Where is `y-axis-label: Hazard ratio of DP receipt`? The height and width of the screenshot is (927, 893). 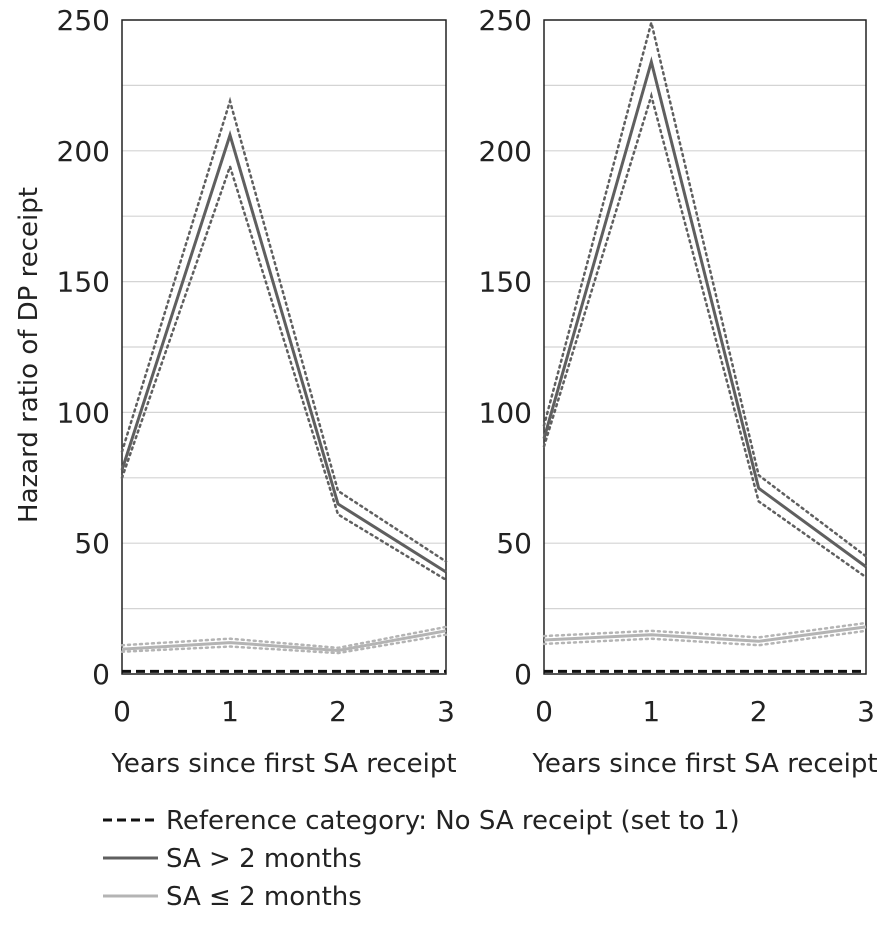 y-axis-label: Hazard ratio of DP receipt is located at coordinates (29, 355).